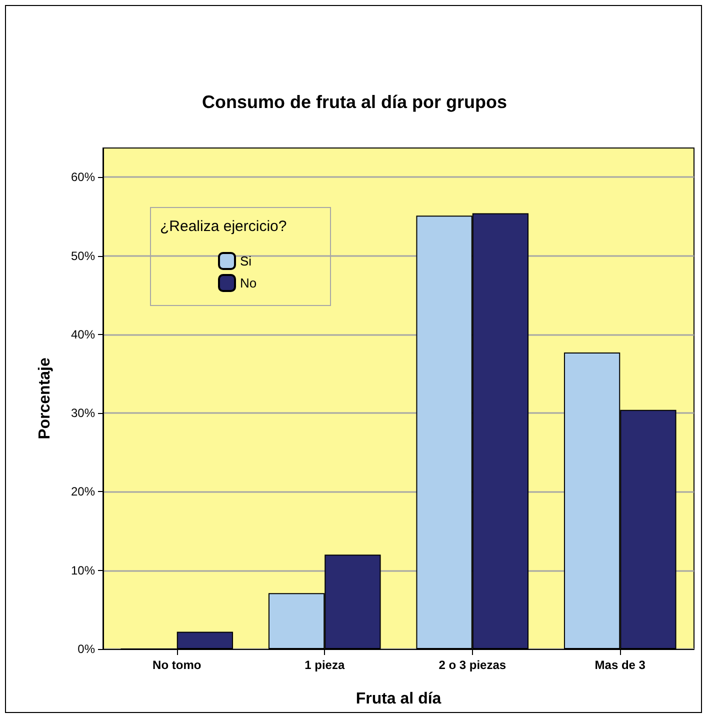  Describe the element at coordinates (83, 255) in the screenshot. I see `y-tick-label: 50%` at that location.